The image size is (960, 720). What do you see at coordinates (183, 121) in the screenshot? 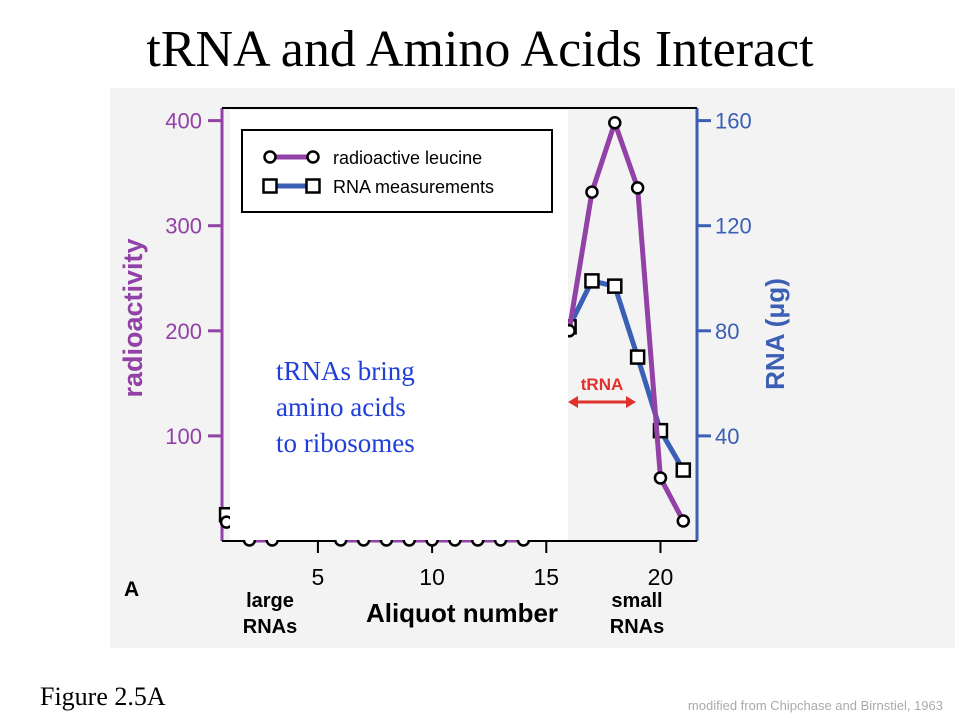
I see `y-tick-label: 400` at bounding box center [183, 121].